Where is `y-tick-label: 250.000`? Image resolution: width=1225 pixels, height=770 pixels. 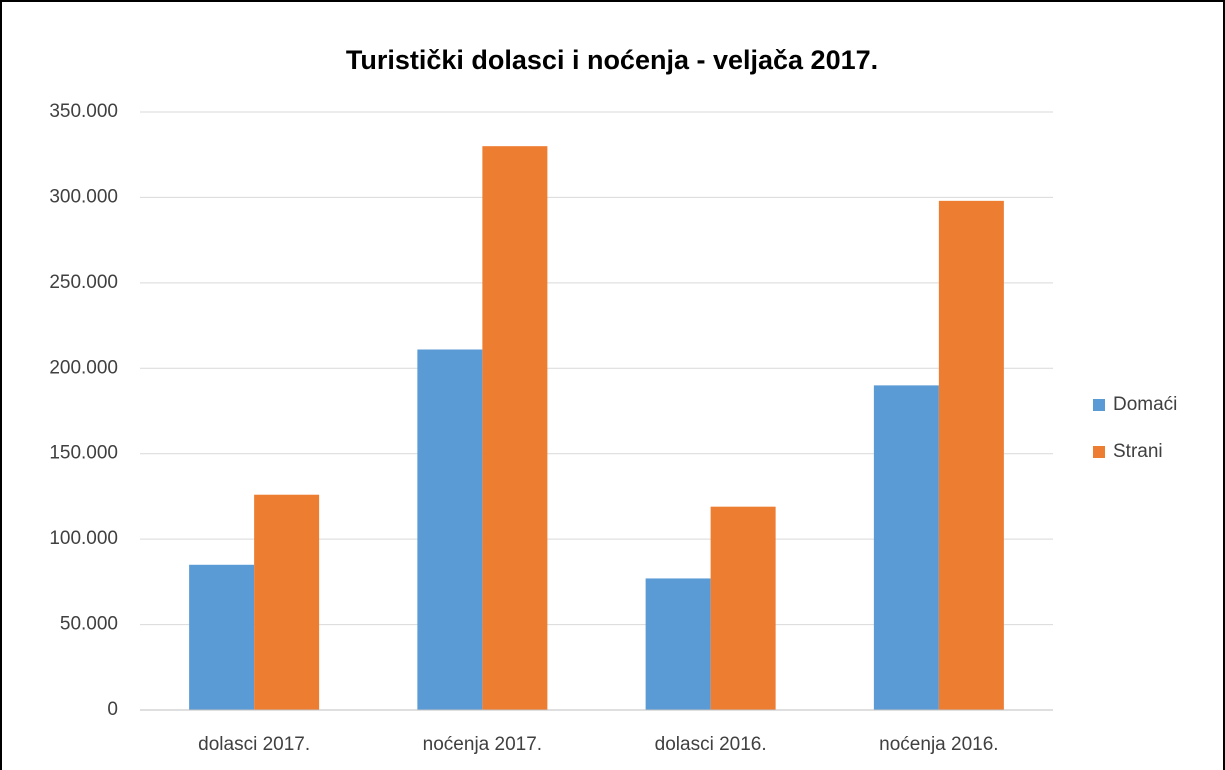 y-tick-label: 250.000 is located at coordinates (83, 282).